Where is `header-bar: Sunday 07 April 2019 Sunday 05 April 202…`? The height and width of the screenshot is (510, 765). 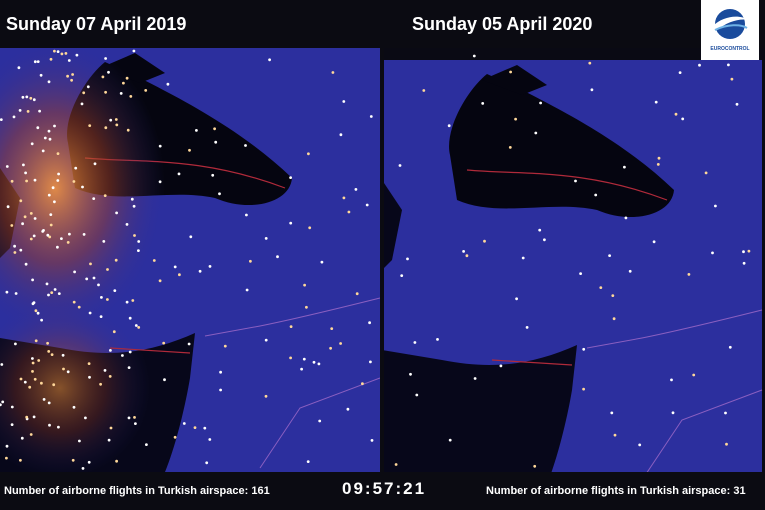
header-bar: Sunday 07 April 2019 Sunday 05 April 202… is located at coordinates (382, 24).